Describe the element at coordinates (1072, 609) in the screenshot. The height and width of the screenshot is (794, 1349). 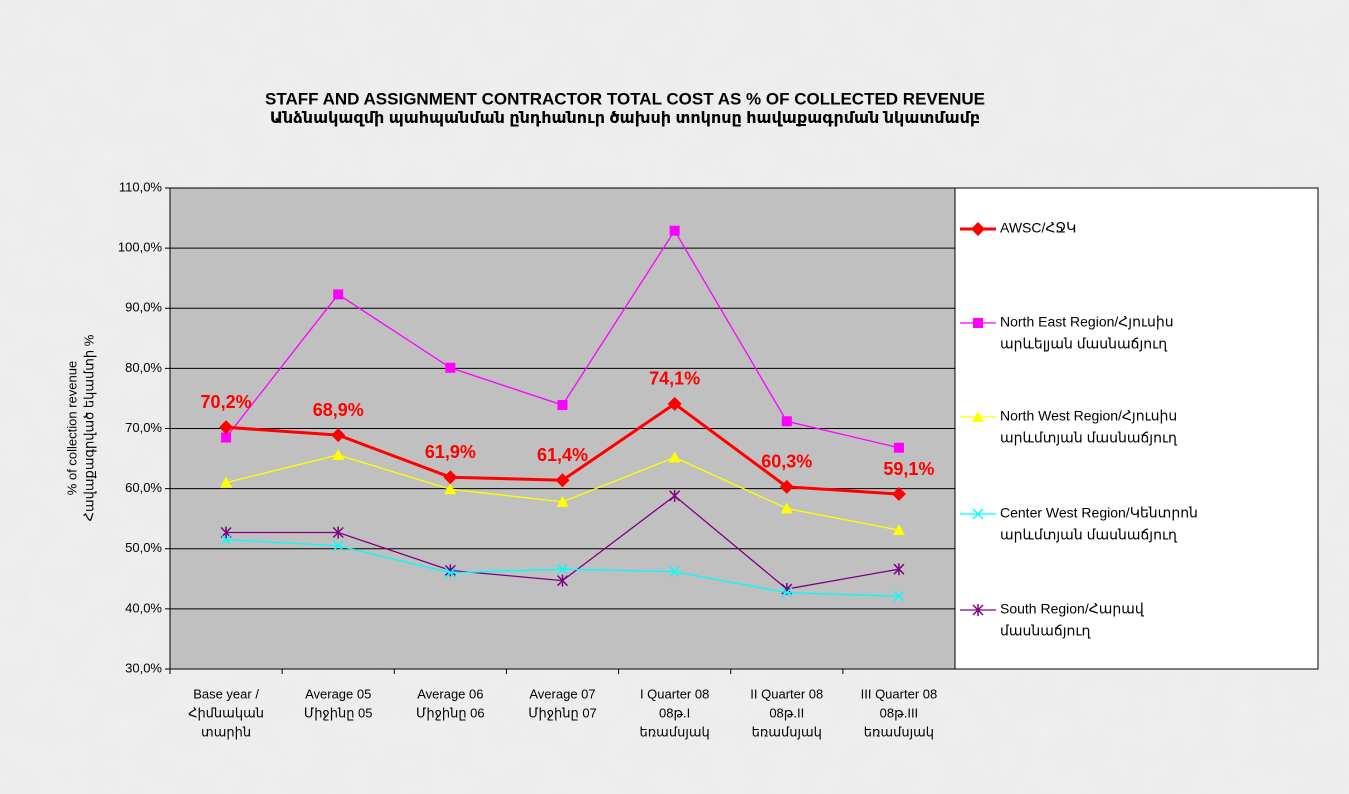
I see `legend-label: South Region/Հարավ` at that location.